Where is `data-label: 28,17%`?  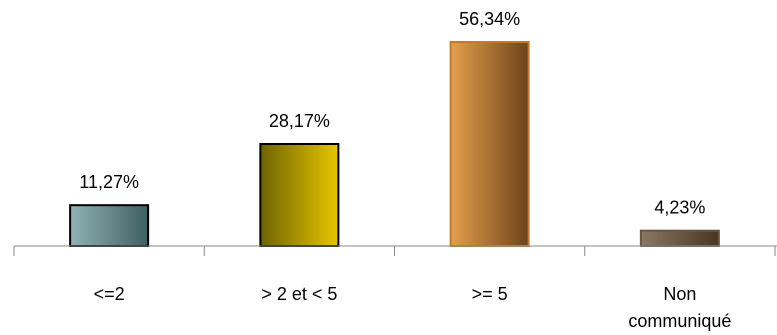
data-label: 28,17% is located at coordinates (299, 121).